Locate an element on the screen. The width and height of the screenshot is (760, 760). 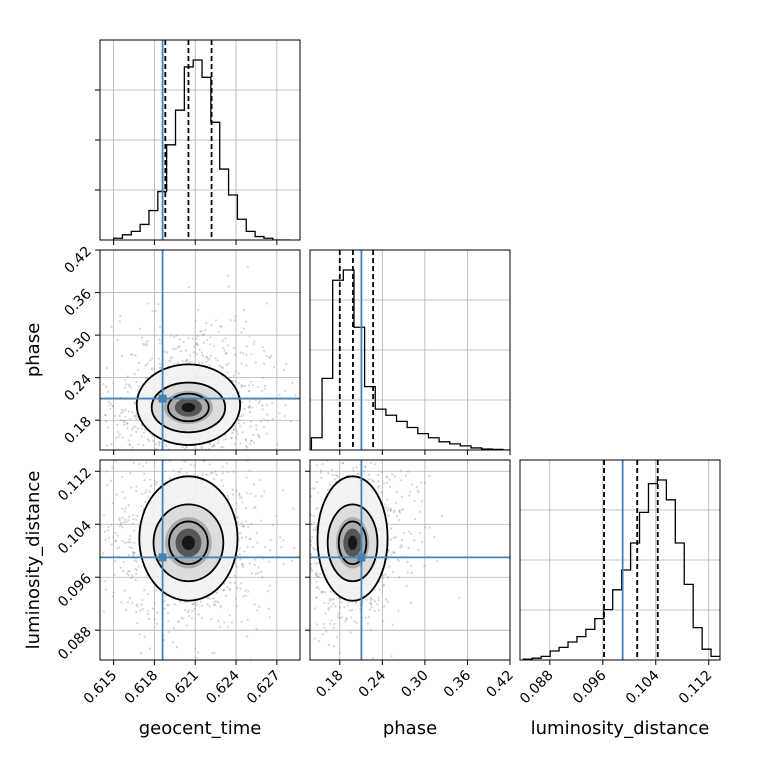
x-tick-label-geocent_time: 0.621 is located at coordinates (182, 688).